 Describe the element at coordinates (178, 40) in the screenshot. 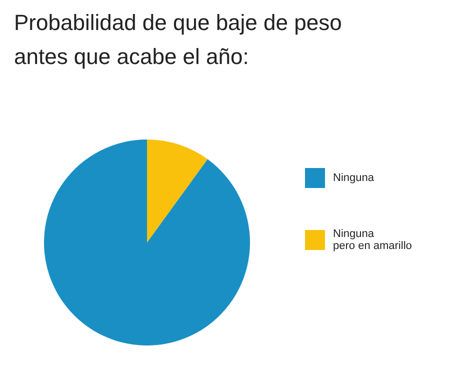

I see `chart-title: Probabilidad de que baje de peso antes que acabe el año:` at that location.